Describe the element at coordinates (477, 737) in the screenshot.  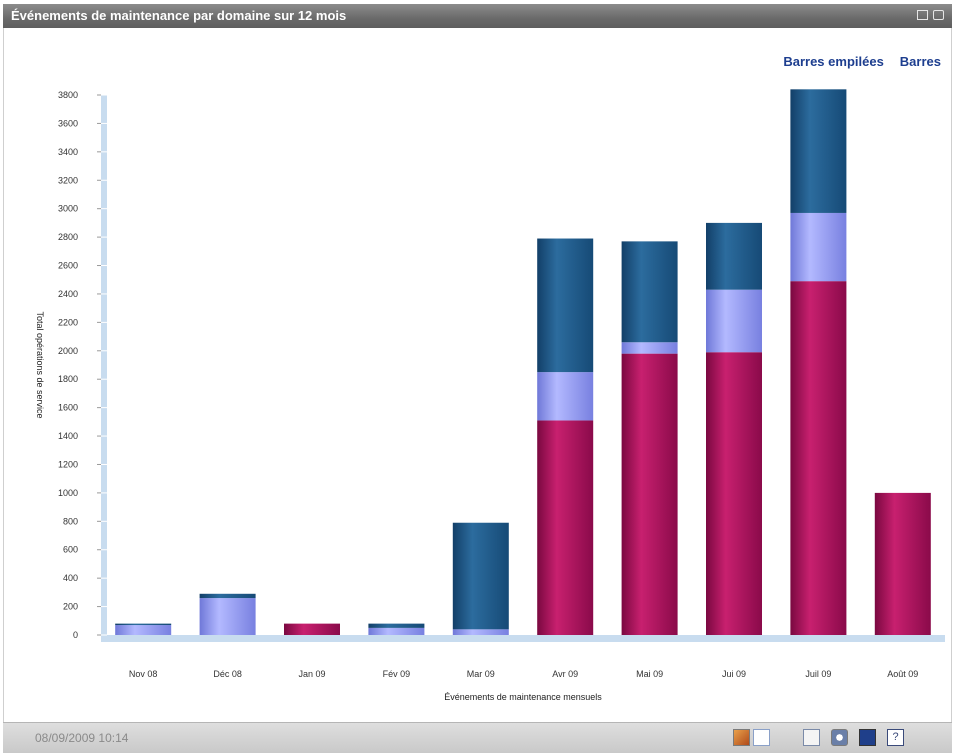
I see `footer-bar: 08/09/2009 10:14 ?` at that location.